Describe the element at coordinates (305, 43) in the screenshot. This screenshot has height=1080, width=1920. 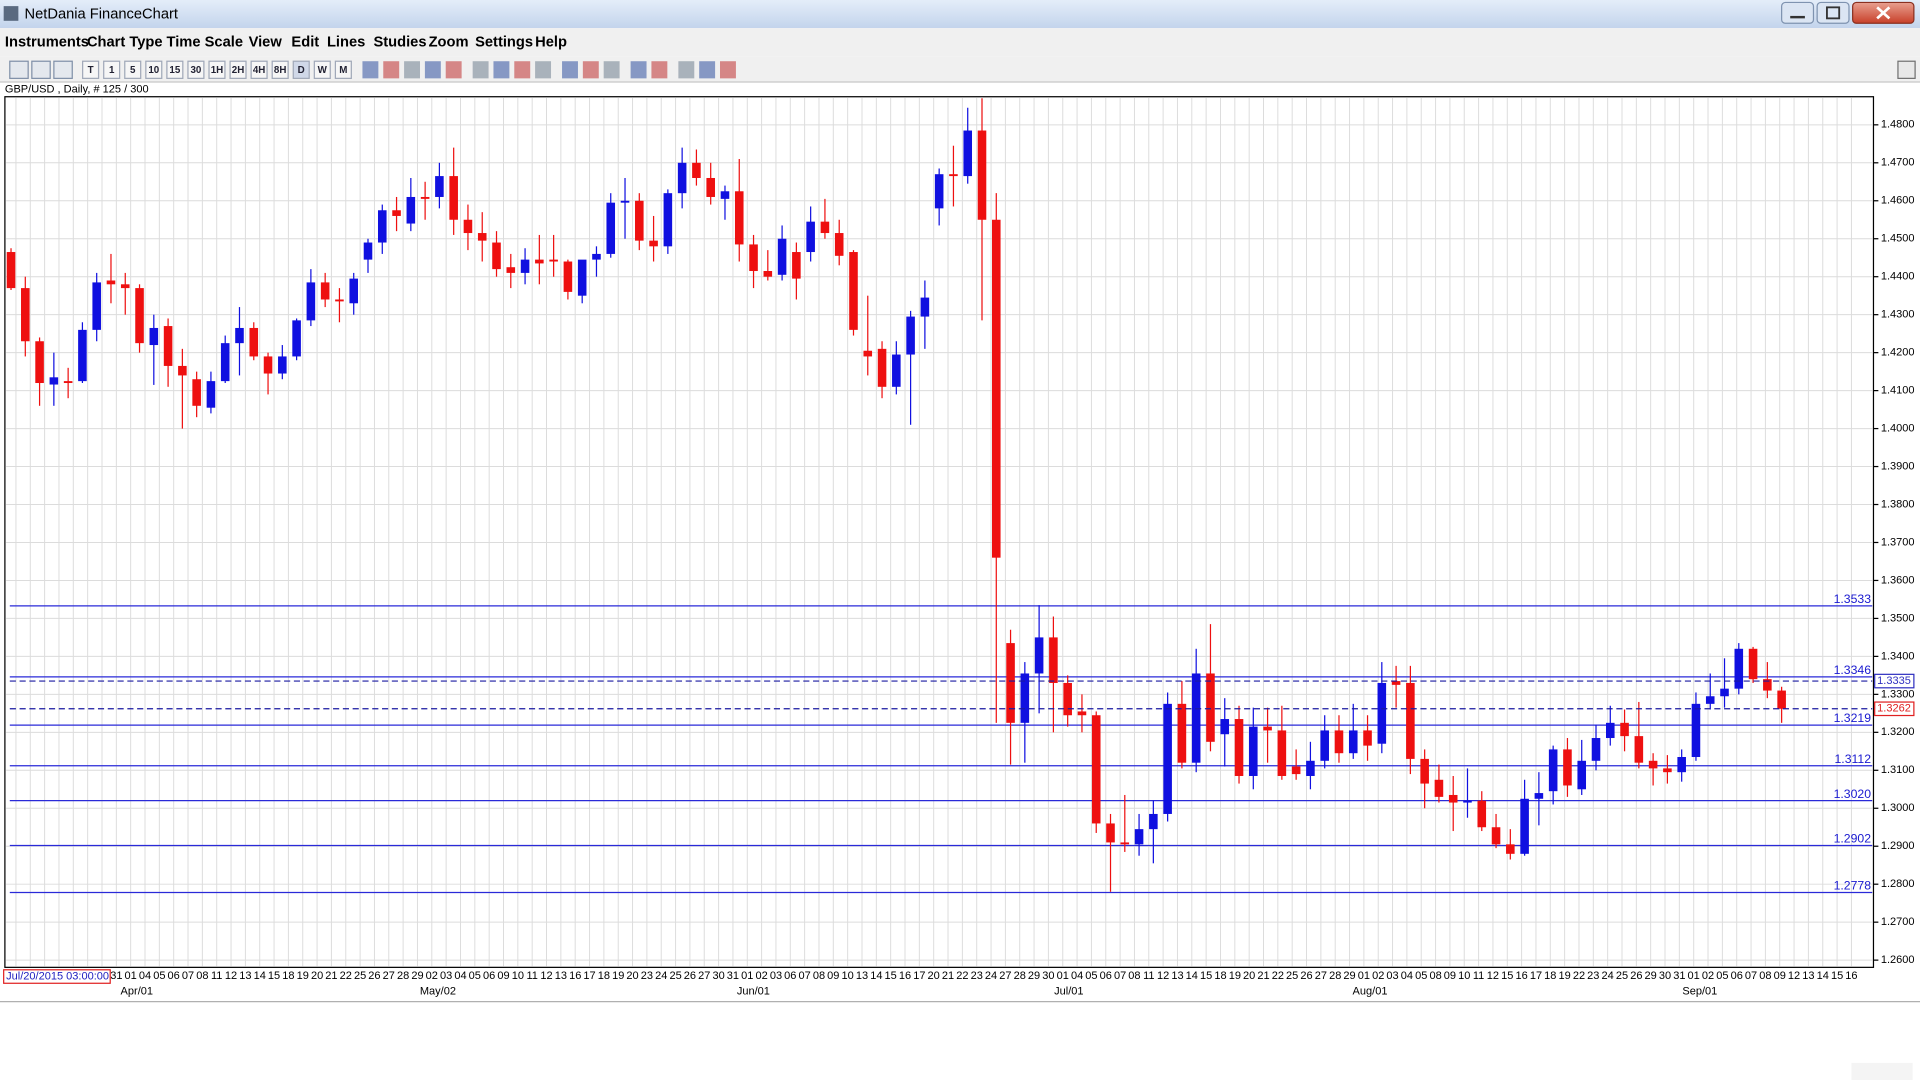
I see `menu-item: Edit` at that location.